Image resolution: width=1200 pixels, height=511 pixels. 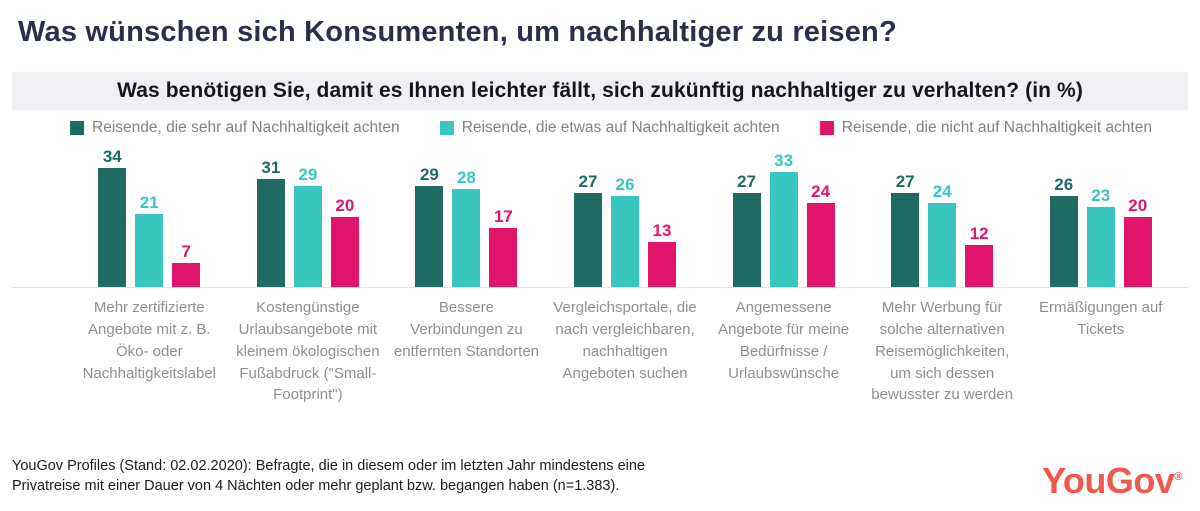 I want to click on category-label-6: Ermäßigungen auf Tickets, so click(x=1101, y=319).